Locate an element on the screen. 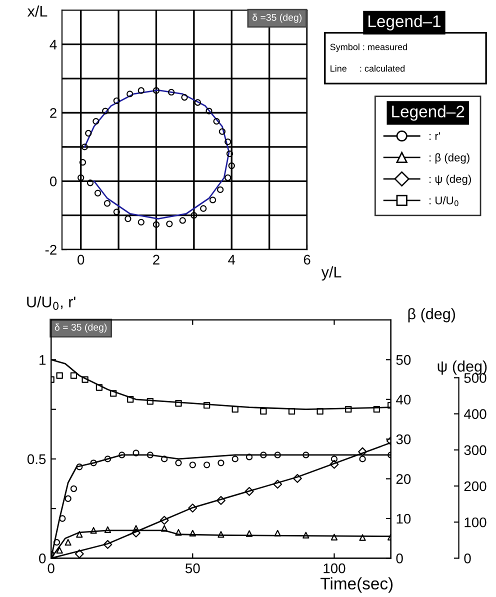 The width and height of the screenshot is (496, 597). y3-tick-label: 300 is located at coordinates (475, 450).